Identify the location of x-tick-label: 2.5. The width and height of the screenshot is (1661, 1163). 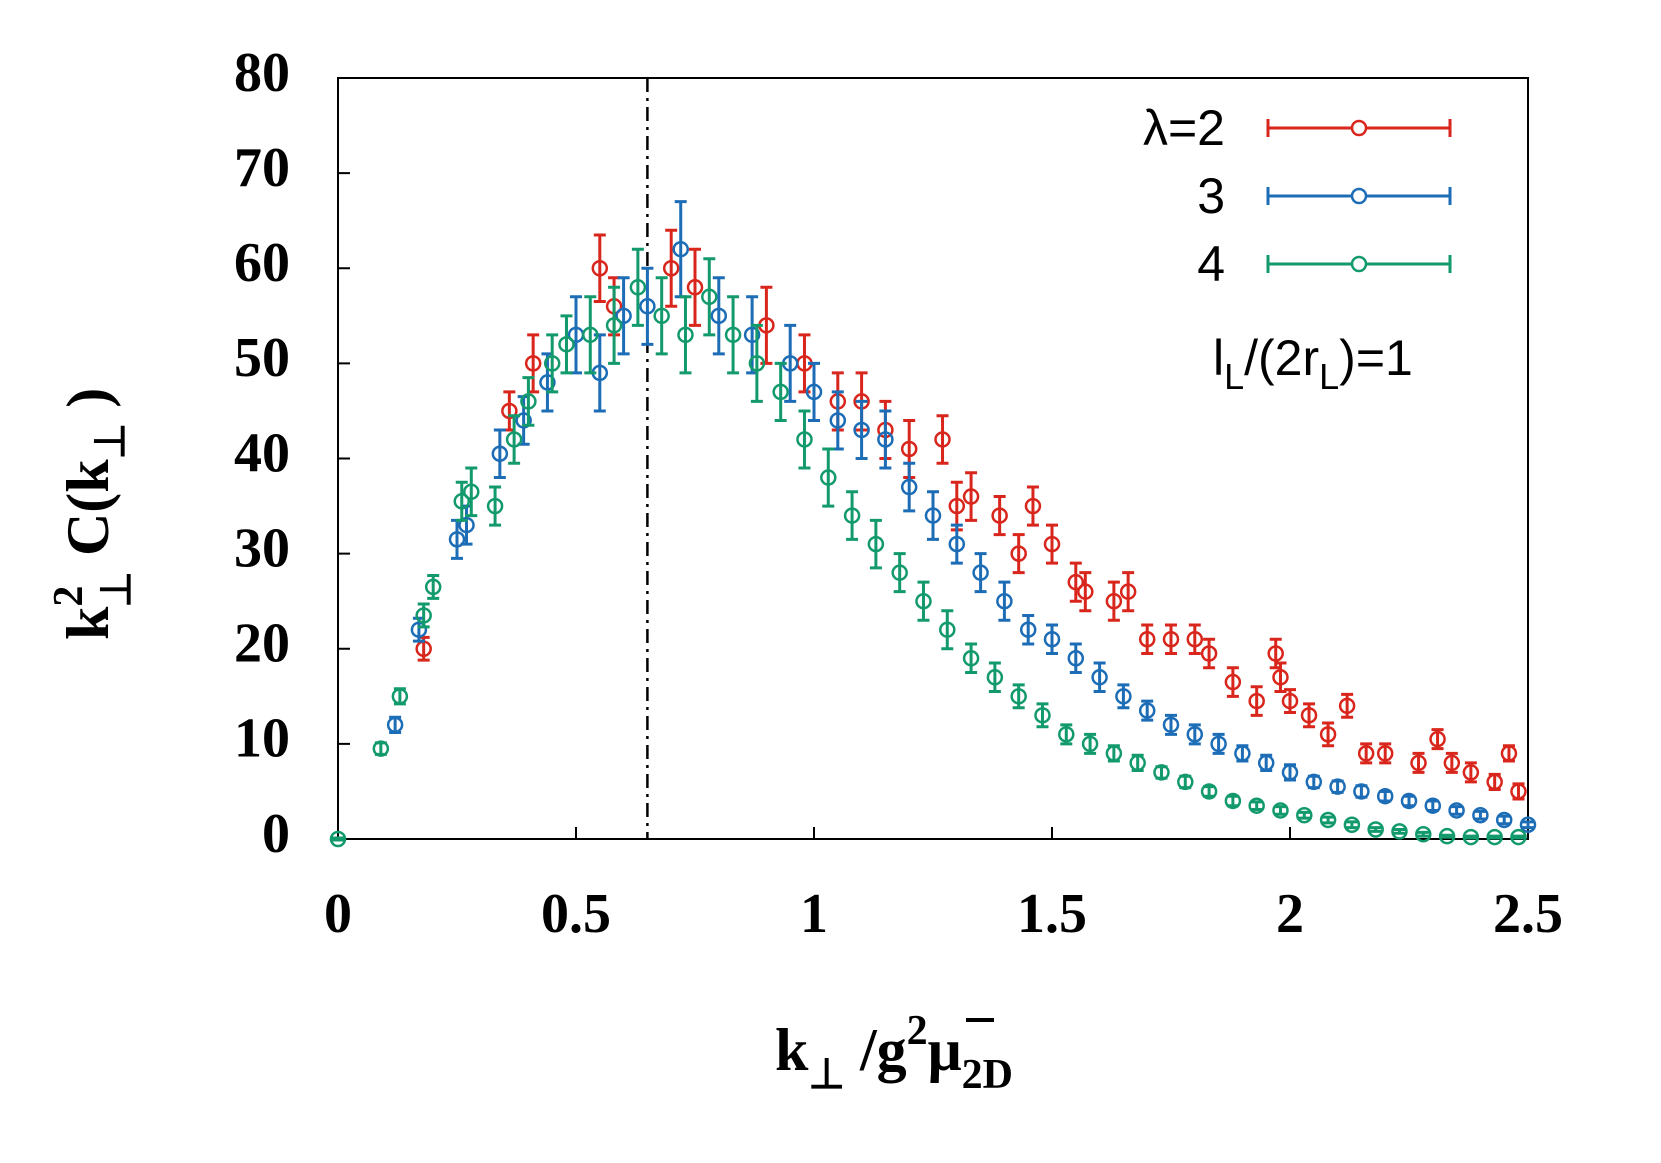
(1528, 914).